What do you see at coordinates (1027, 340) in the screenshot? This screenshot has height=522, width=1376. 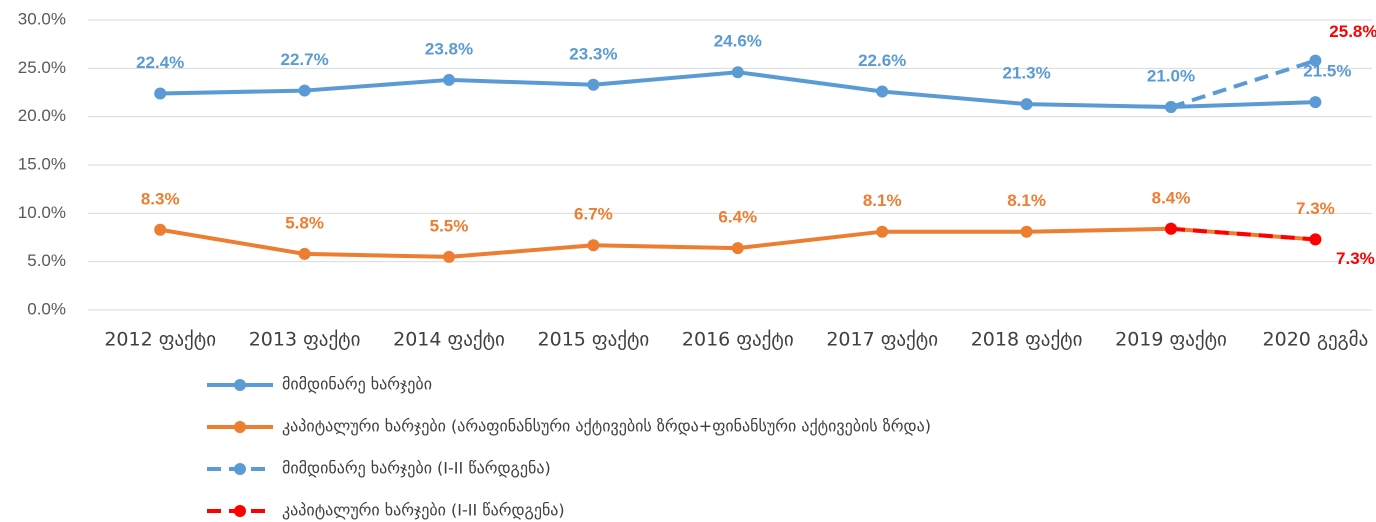 I see `x-tick-label: 2018 ფაქტი` at bounding box center [1027, 340].